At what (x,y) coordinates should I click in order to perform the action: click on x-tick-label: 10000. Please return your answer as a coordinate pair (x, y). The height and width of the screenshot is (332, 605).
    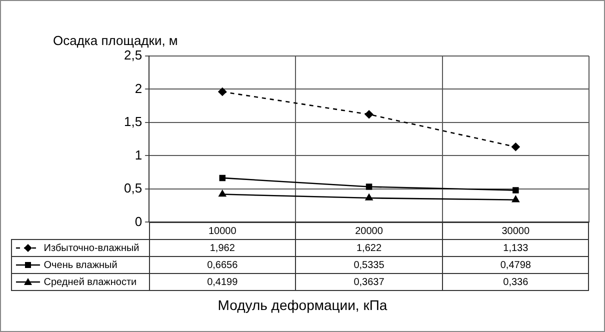
    Looking at the image, I should click on (222, 231).